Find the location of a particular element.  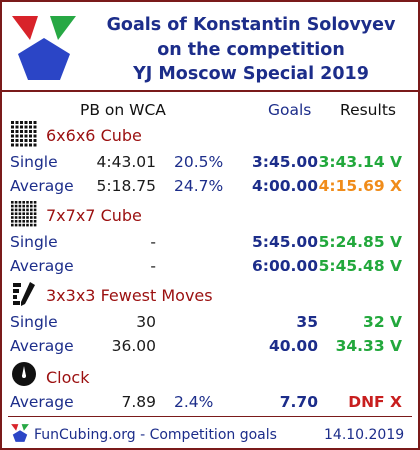

pct-value: 2.4% is located at coordinates (194, 402).